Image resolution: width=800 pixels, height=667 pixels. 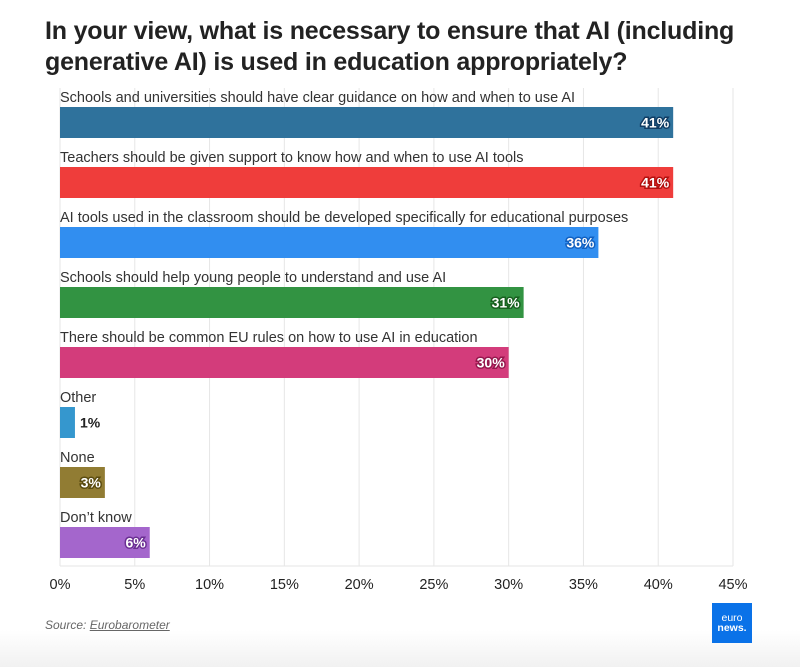 What do you see at coordinates (732, 628) in the screenshot?
I see `logo-line-2: news.` at bounding box center [732, 628].